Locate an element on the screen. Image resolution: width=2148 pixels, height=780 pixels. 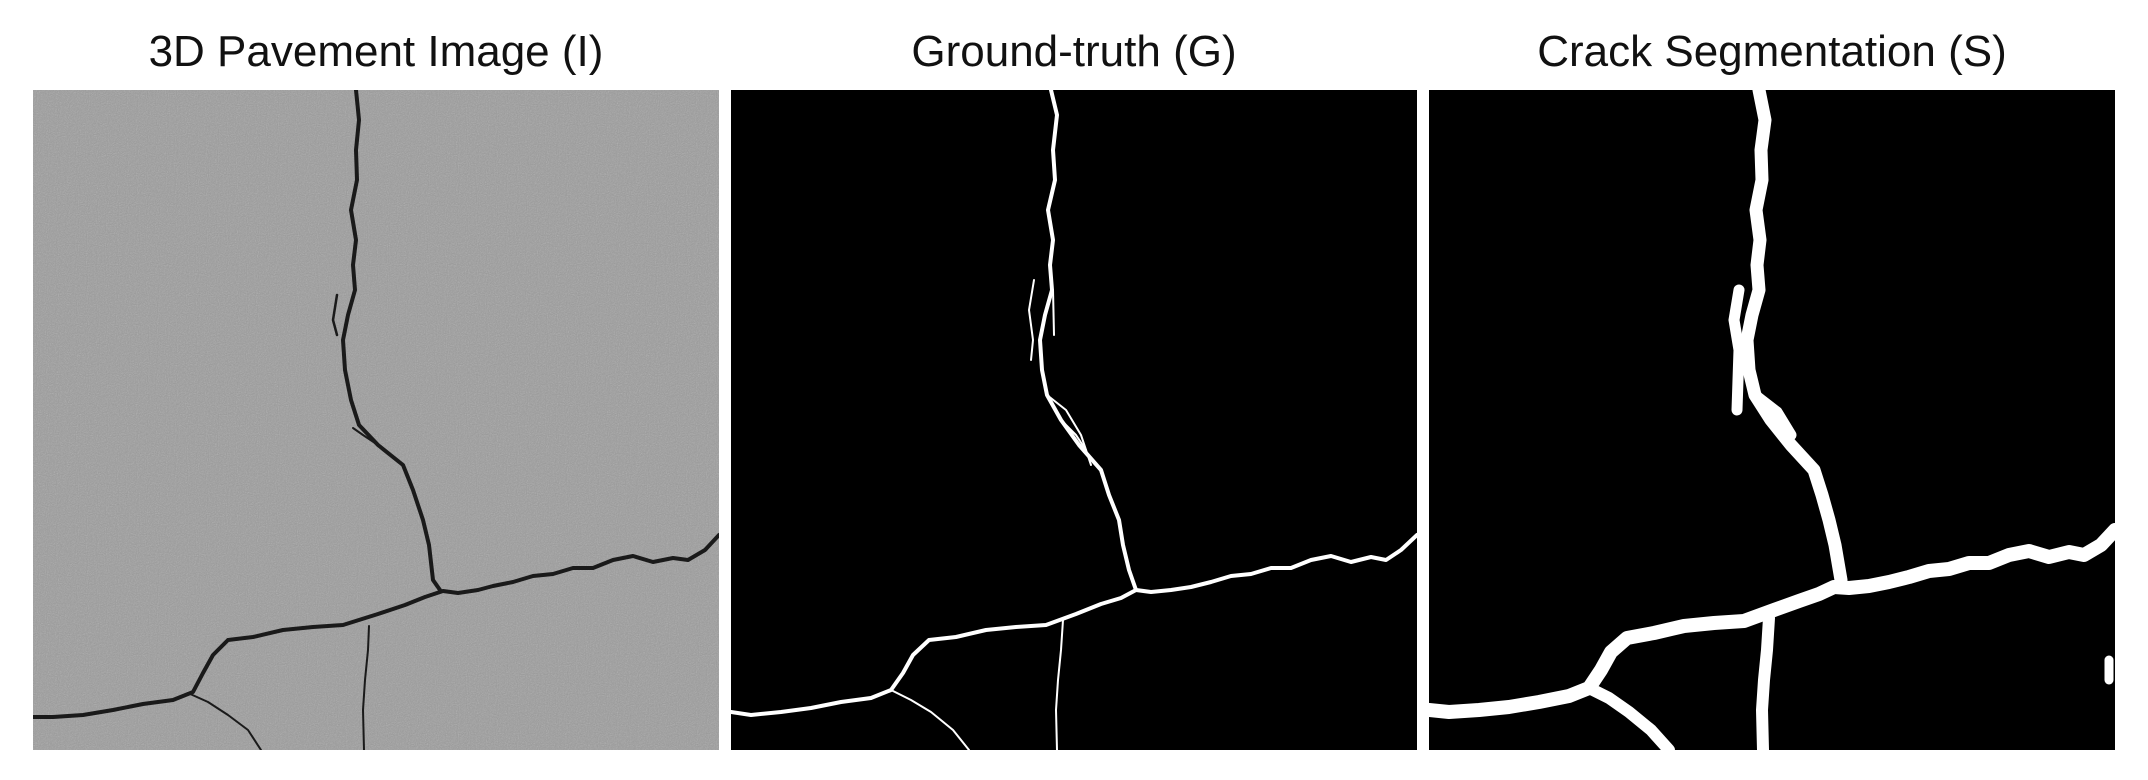
panel-title: 3D Pavement Image (I) is located at coordinates (376, 51).